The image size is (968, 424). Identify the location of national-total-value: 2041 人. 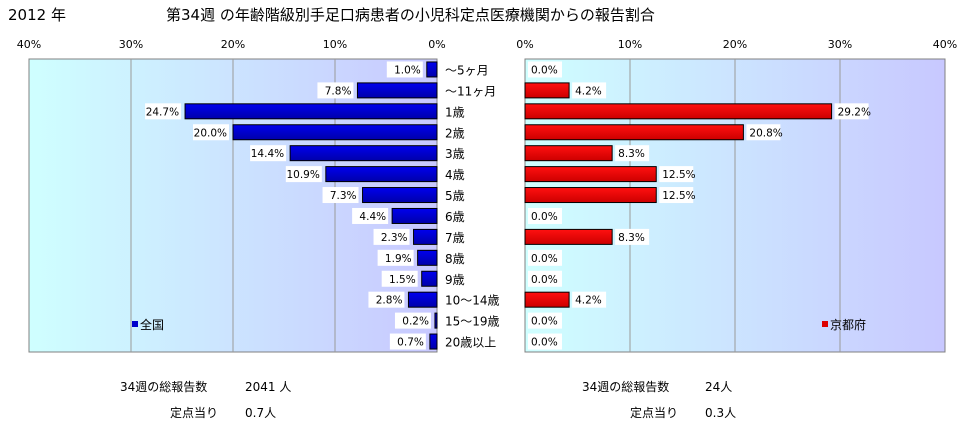
(268, 387).